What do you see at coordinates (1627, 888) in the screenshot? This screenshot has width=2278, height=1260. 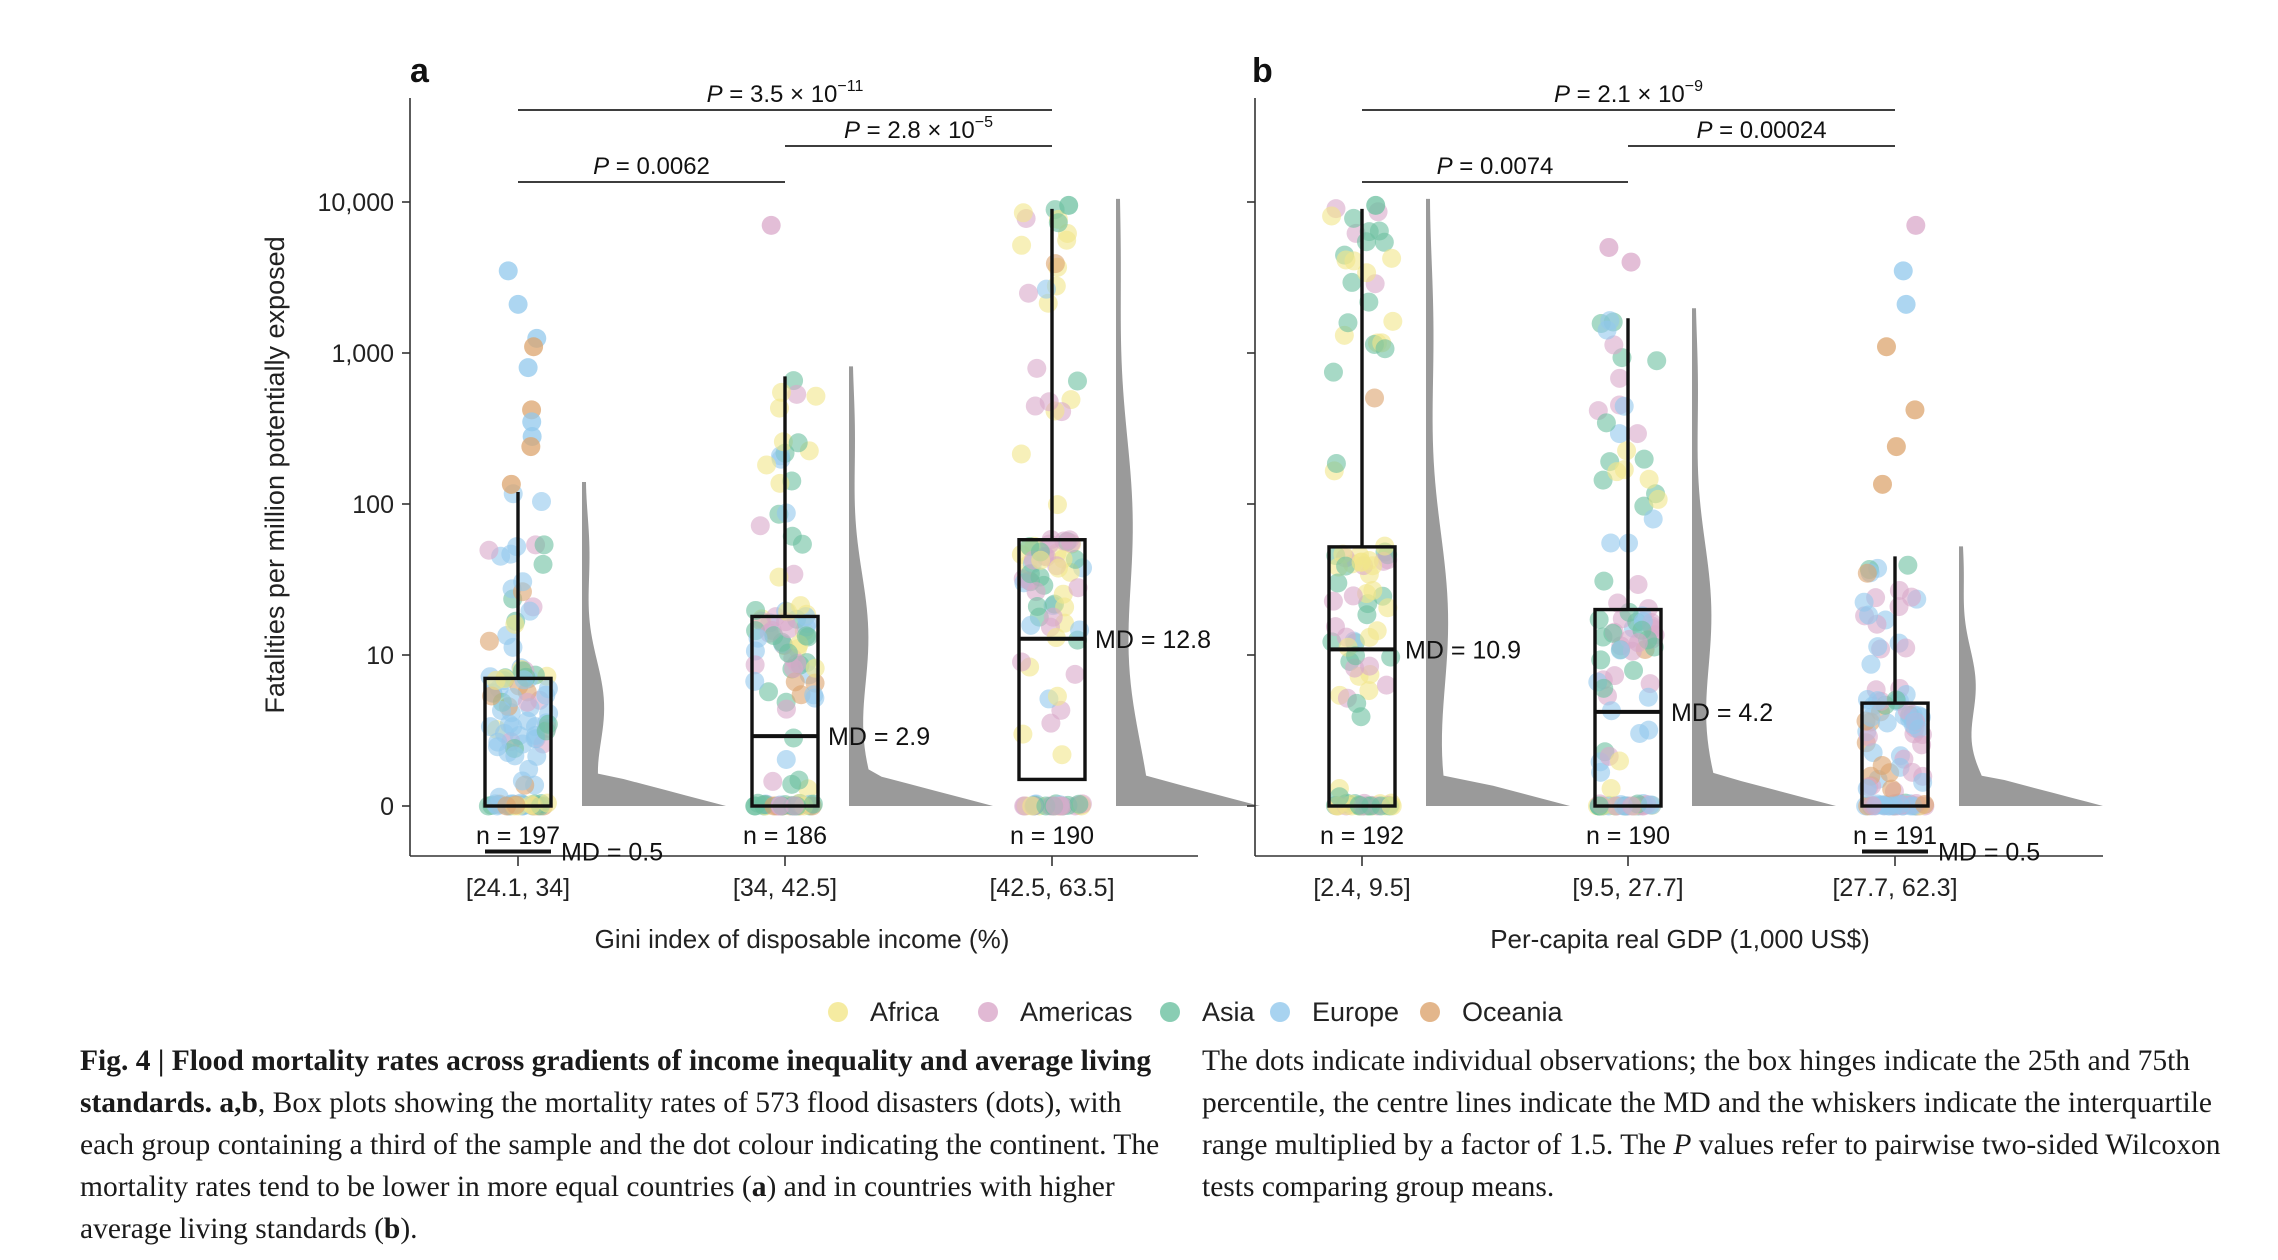 I see `x-tick-label: [9.5, 27.7]` at bounding box center [1627, 888].